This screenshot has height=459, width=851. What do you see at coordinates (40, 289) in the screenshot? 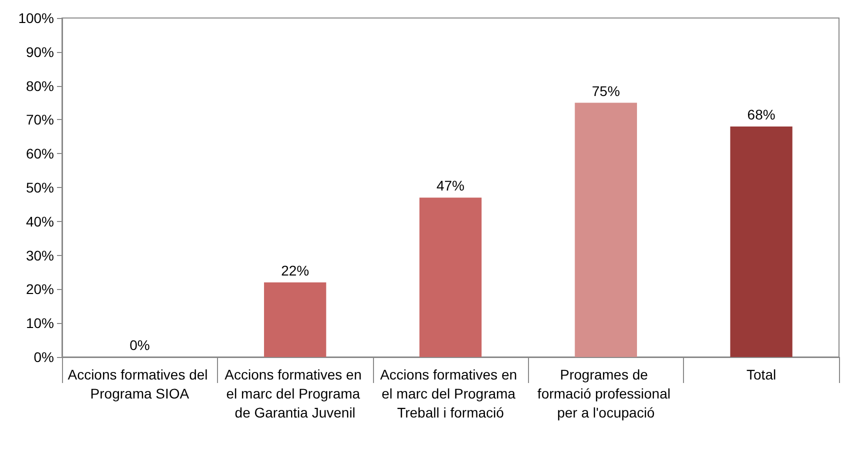
I see `y-tick-label: 20%` at bounding box center [40, 289].